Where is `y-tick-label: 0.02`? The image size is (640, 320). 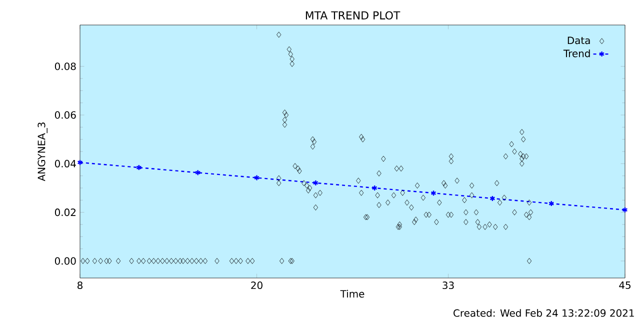 y-tick-label: 0.02 is located at coordinates (65, 212).